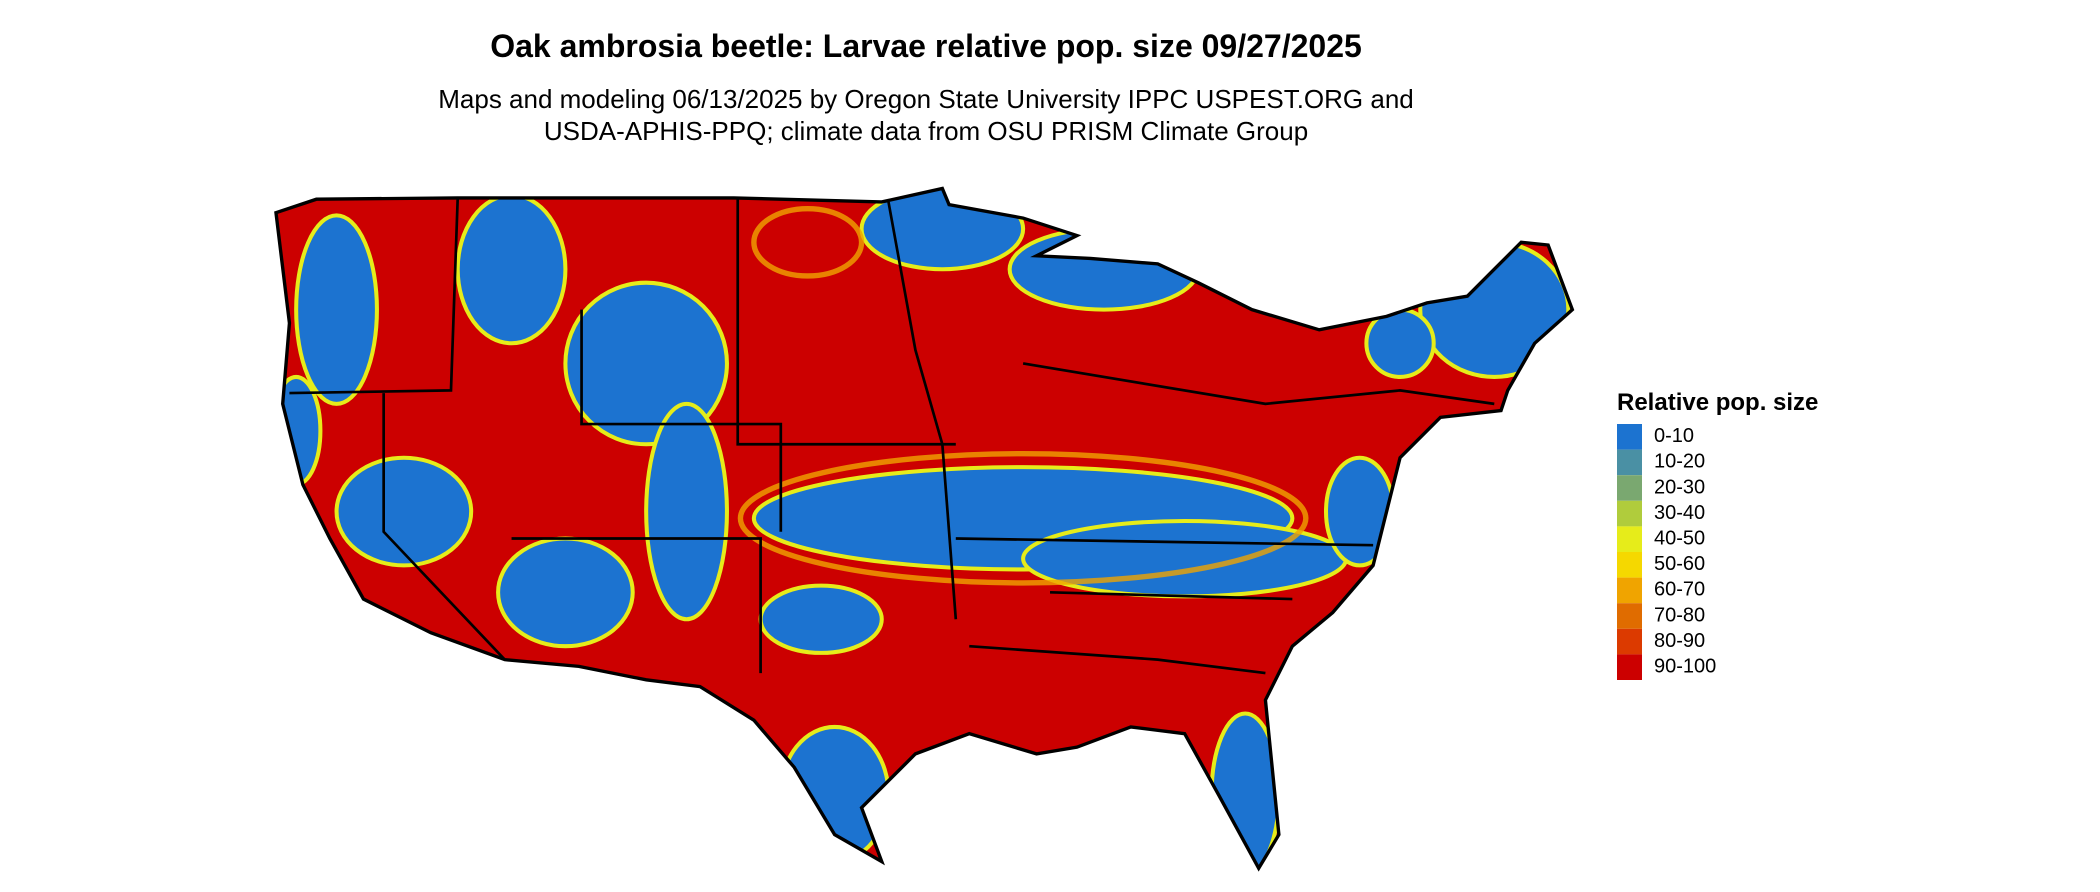 The width and height of the screenshot is (2100, 892). Describe the element at coordinates (1679, 538) in the screenshot. I see `legend-label: 40-50` at that location.